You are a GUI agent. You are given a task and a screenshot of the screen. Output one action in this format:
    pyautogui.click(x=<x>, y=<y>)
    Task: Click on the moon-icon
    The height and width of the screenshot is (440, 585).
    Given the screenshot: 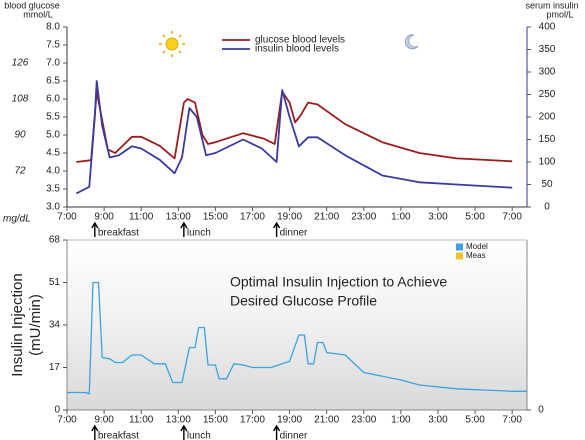 What is the action you would take?
    pyautogui.click(x=411, y=42)
    